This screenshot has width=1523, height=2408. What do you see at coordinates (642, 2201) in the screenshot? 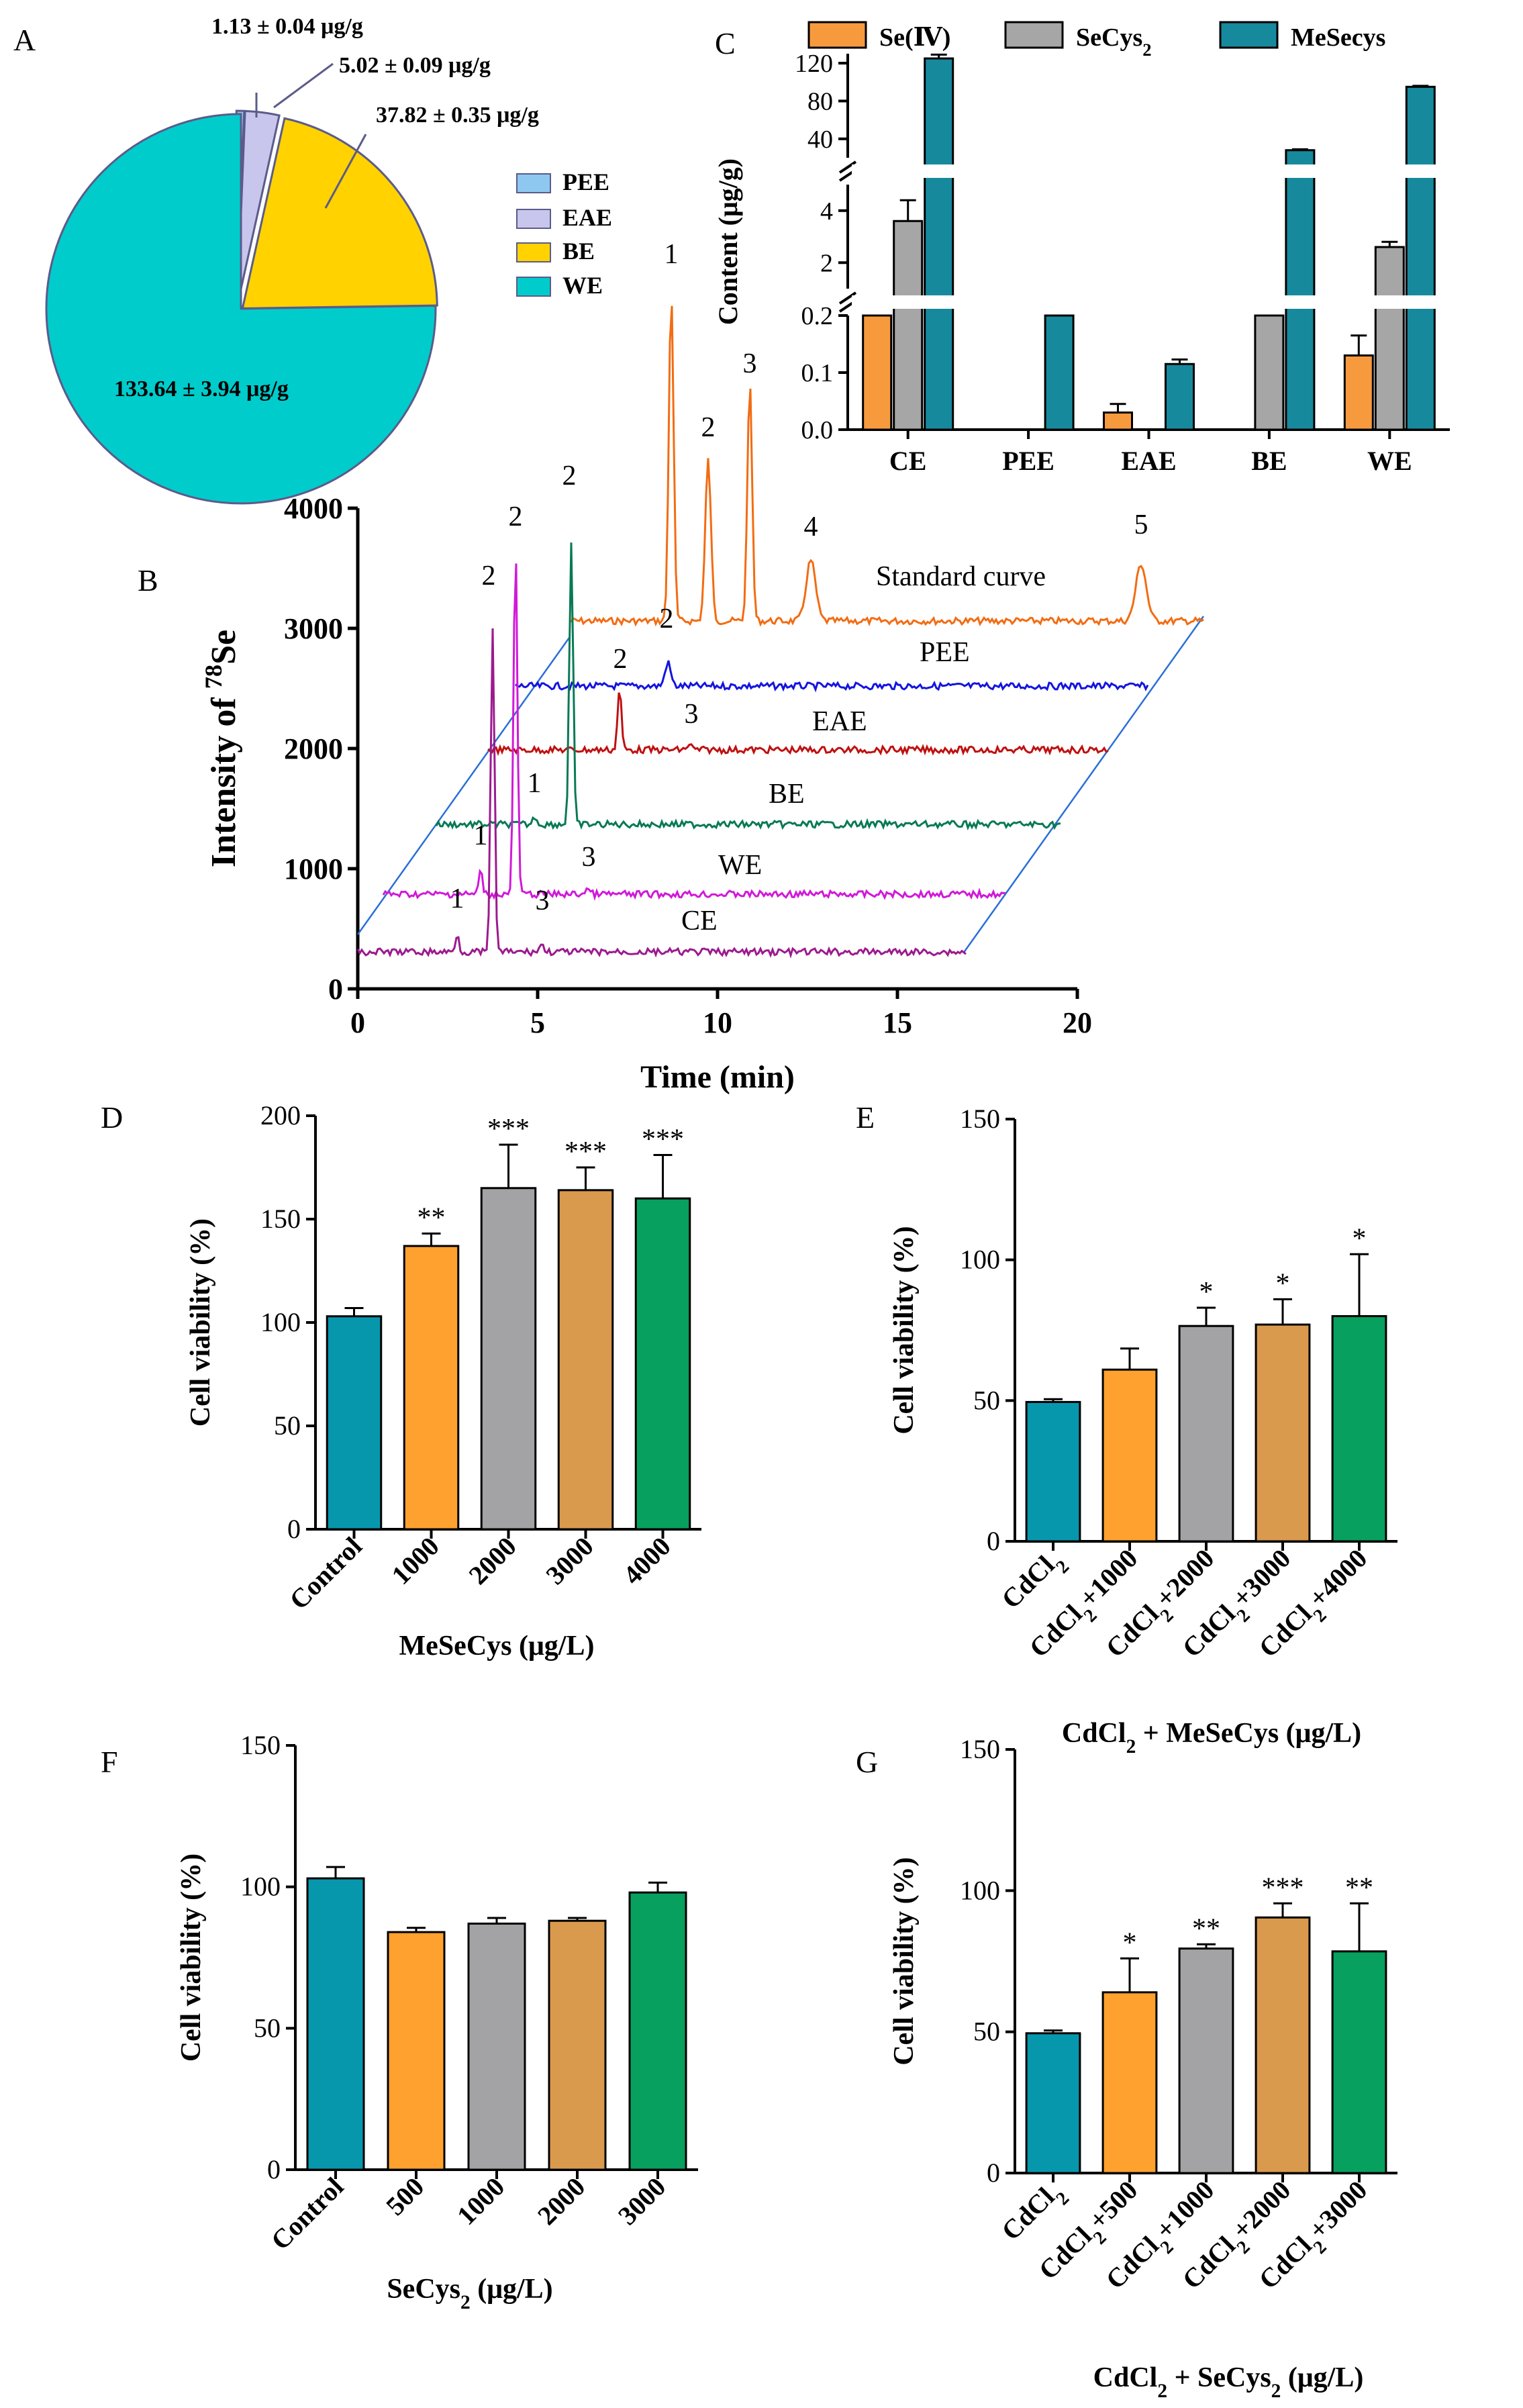
I see `x-tick-label-F: 3000` at bounding box center [642, 2201].